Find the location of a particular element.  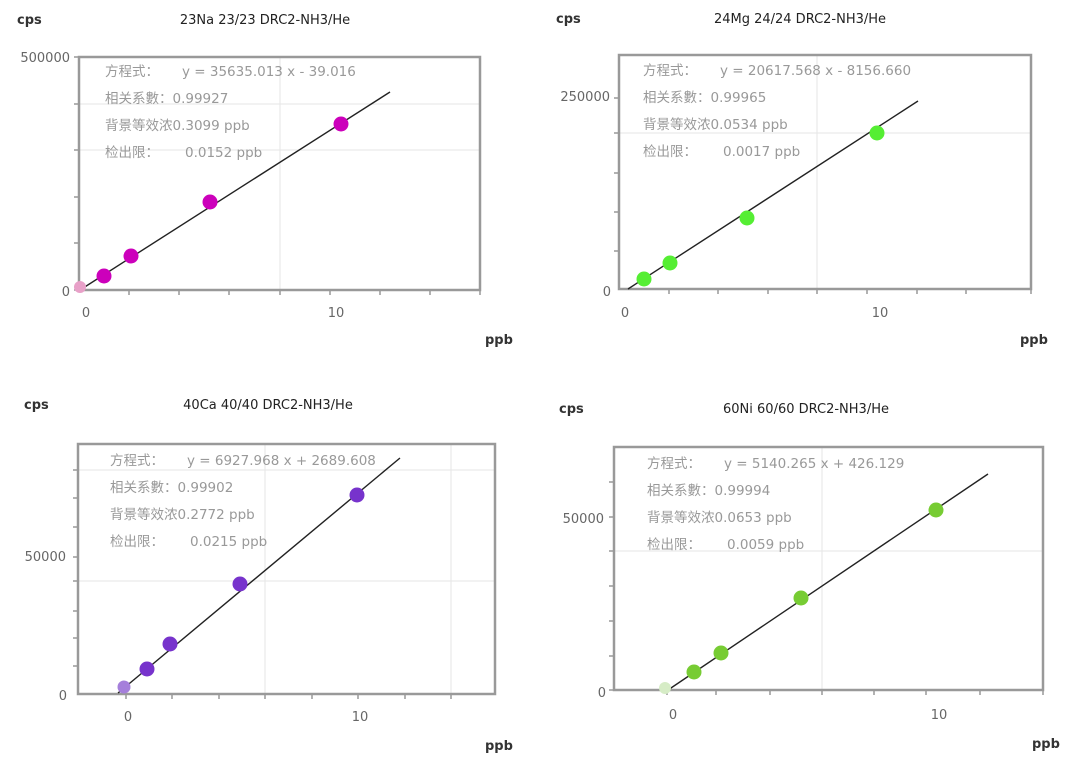

chart-title: 60Ni 60/60 DRC2-NH3/He is located at coordinates (806, 409).